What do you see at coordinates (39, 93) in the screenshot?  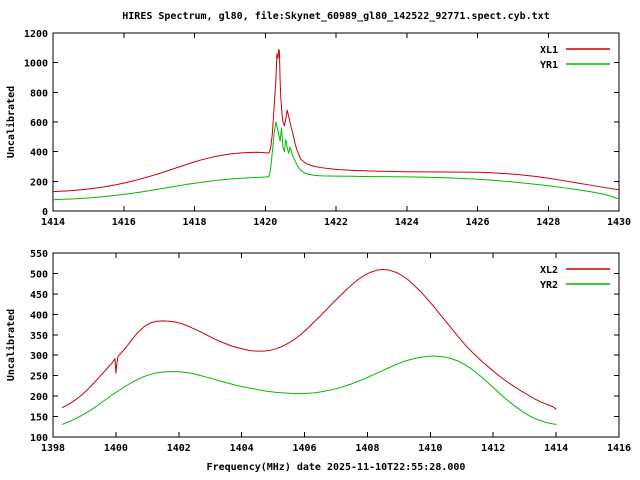 I see `y-tick-label: 800` at bounding box center [39, 93].